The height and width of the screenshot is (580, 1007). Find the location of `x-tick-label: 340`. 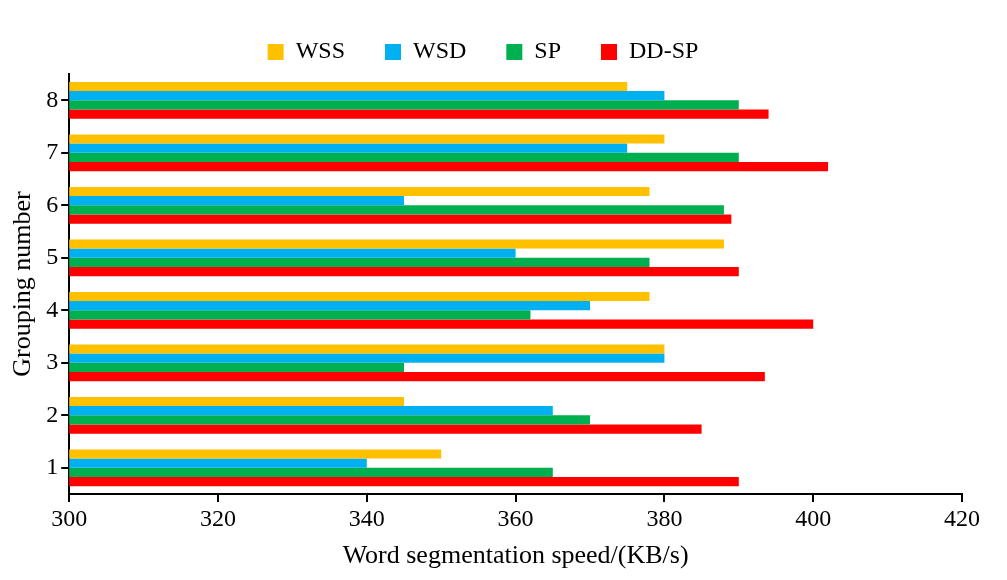

x-tick-label: 340 is located at coordinates (366, 517).